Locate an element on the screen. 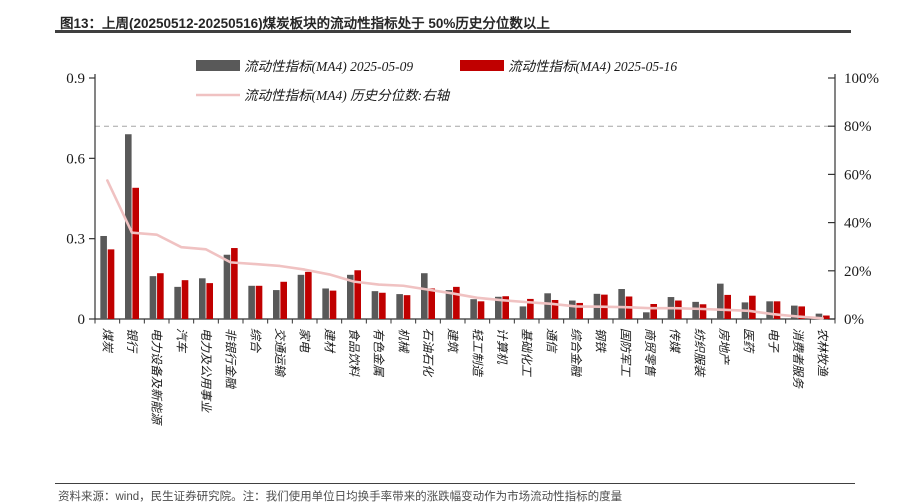 This screenshot has height=504, width=909. category-label: 机械 is located at coordinates (403, 341).